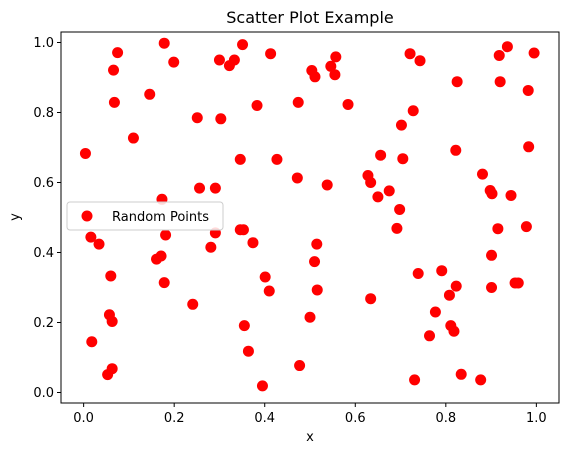 This screenshot has width=567, height=455. I want to click on y-tick-label: 0.2, so click(43, 323).